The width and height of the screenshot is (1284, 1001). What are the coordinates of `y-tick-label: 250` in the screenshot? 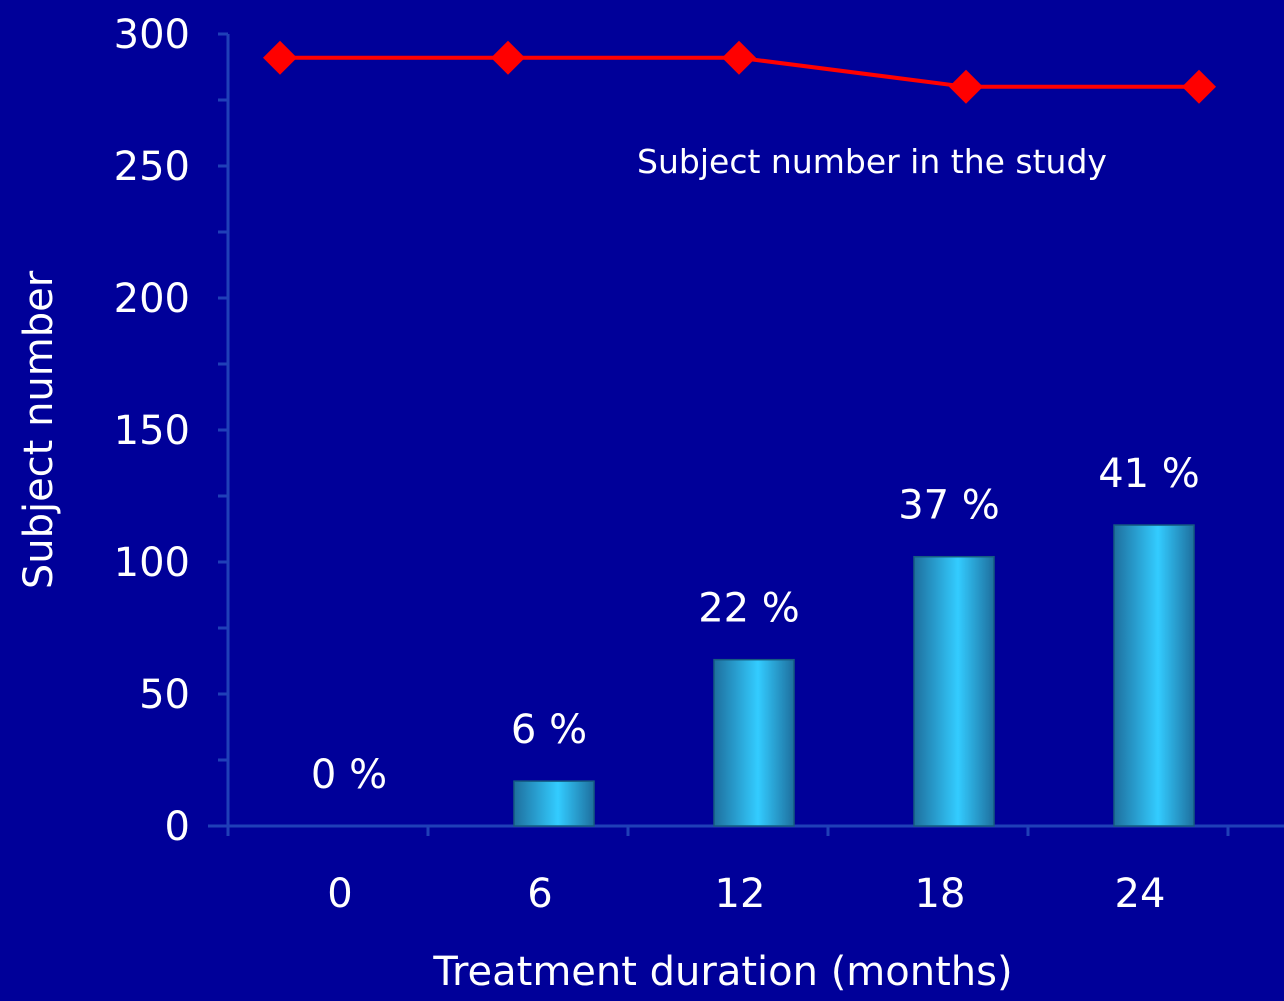 It's located at (152, 167).